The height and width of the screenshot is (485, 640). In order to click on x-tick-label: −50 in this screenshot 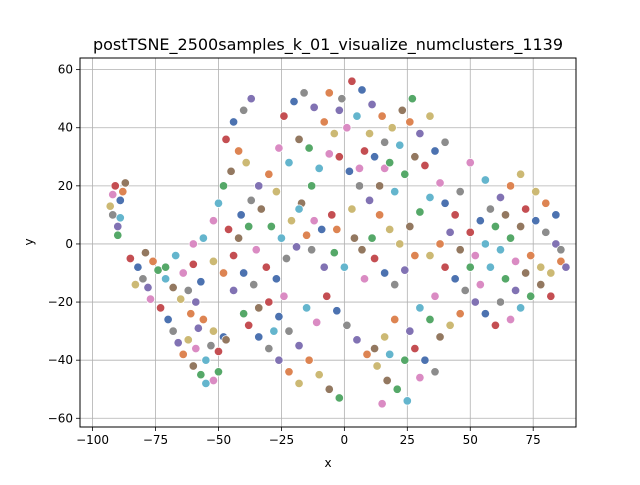, I will do `click(218, 440)`.